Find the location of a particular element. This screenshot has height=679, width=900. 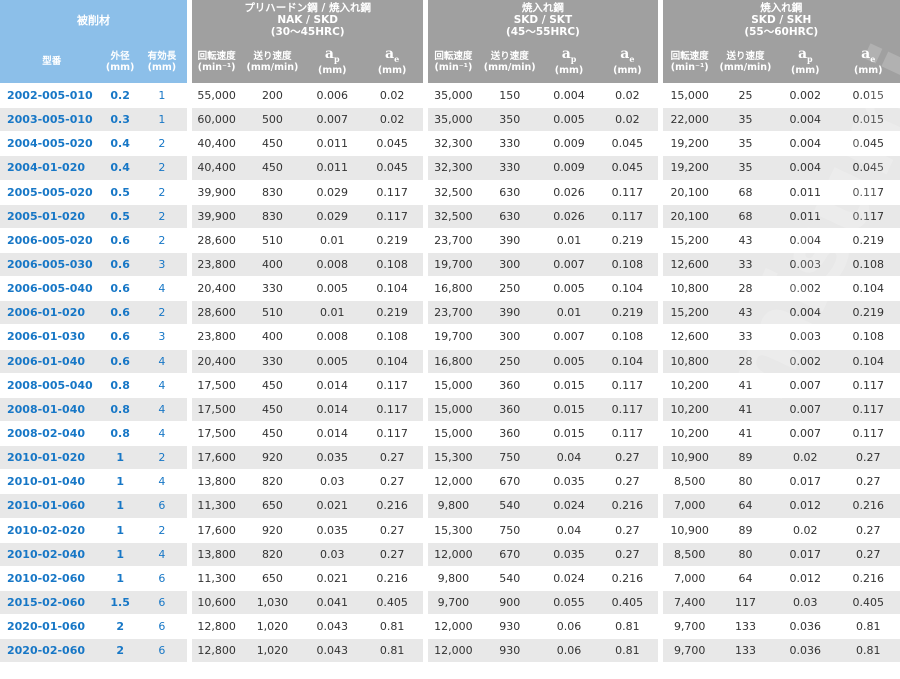

ap-cell: 0.036 is located at coordinates (805, 650).